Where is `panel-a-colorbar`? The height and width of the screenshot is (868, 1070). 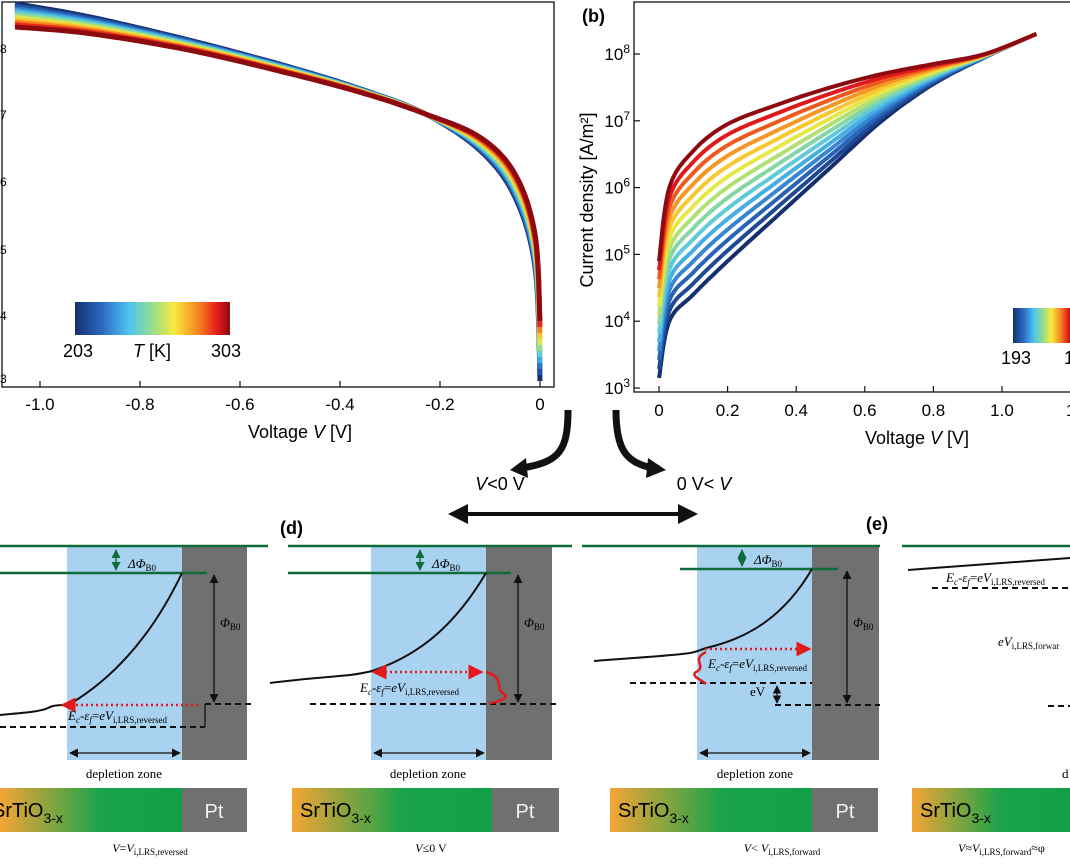 panel-a-colorbar is located at coordinates (152, 318).